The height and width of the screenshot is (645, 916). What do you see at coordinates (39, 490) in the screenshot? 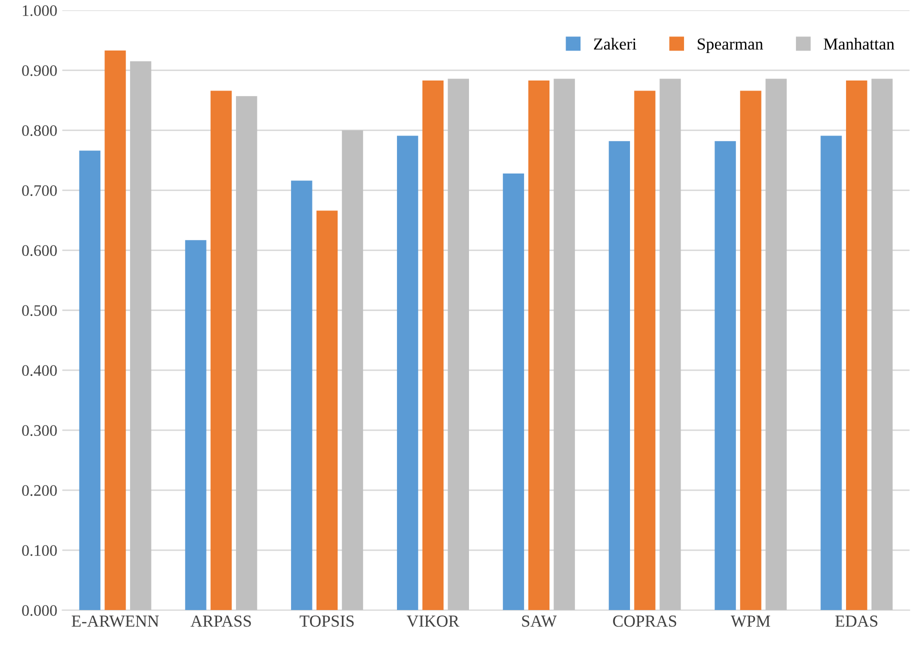
I see `y-tick-label: 0.200` at bounding box center [39, 490].